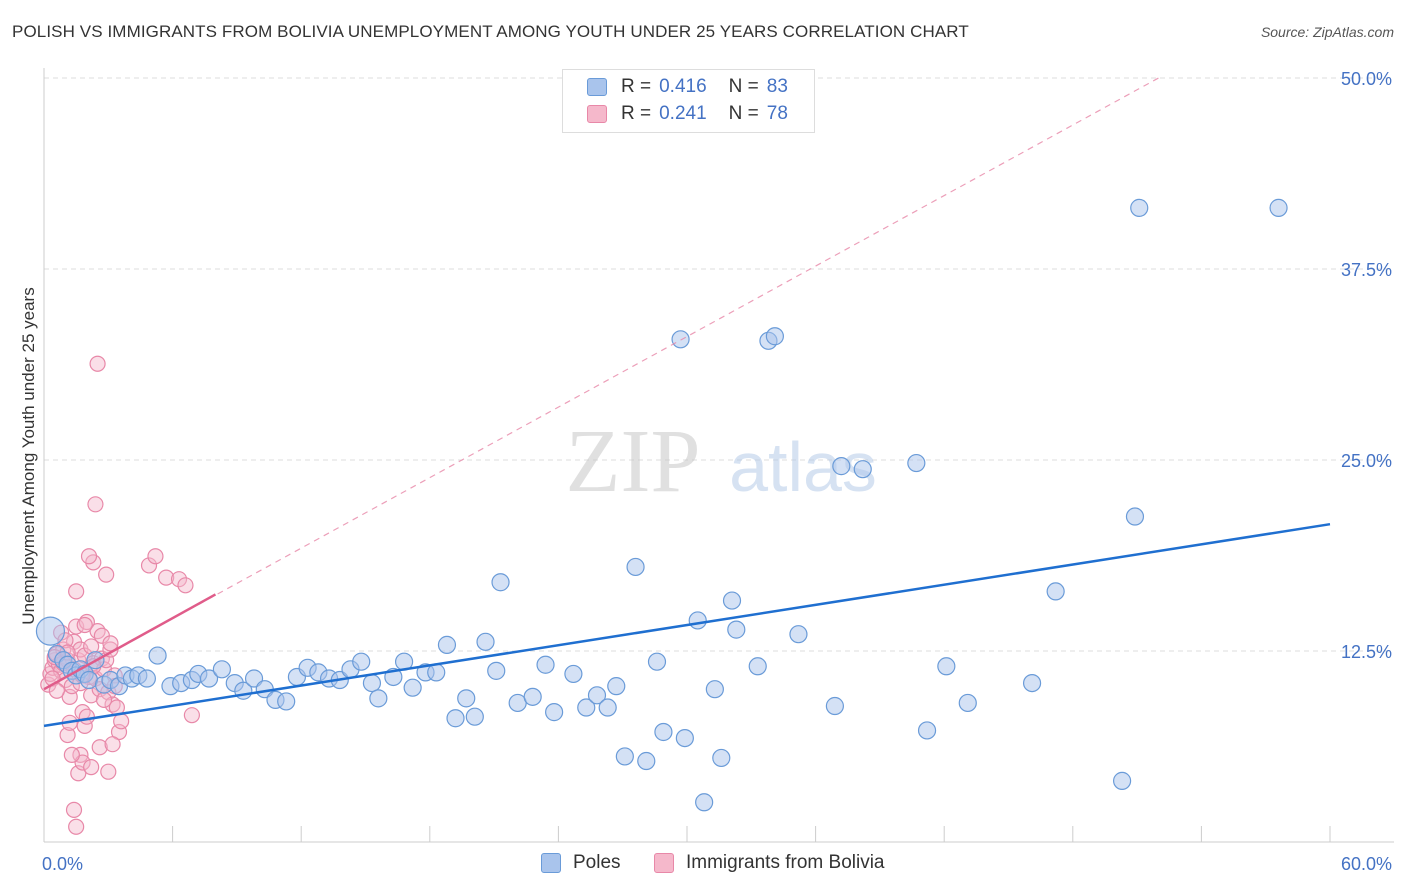 The height and width of the screenshot is (892, 1406). What do you see at coordinates (551, 863) in the screenshot?
I see `poles-swatch` at bounding box center [551, 863].